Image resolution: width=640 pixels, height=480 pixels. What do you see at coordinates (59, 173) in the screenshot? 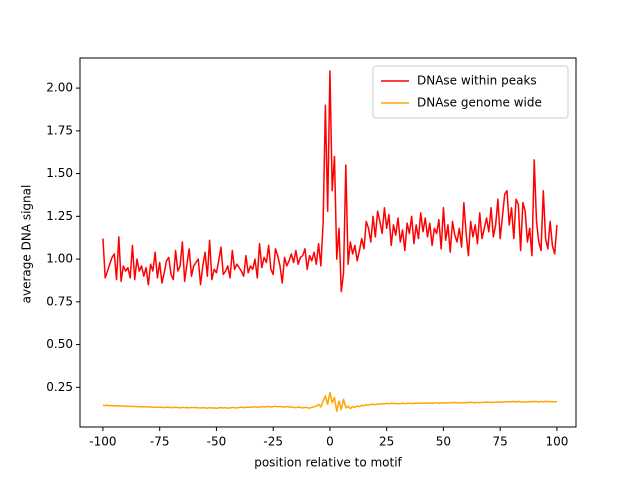
I see `y-tick-label: 1.50` at bounding box center [59, 173].